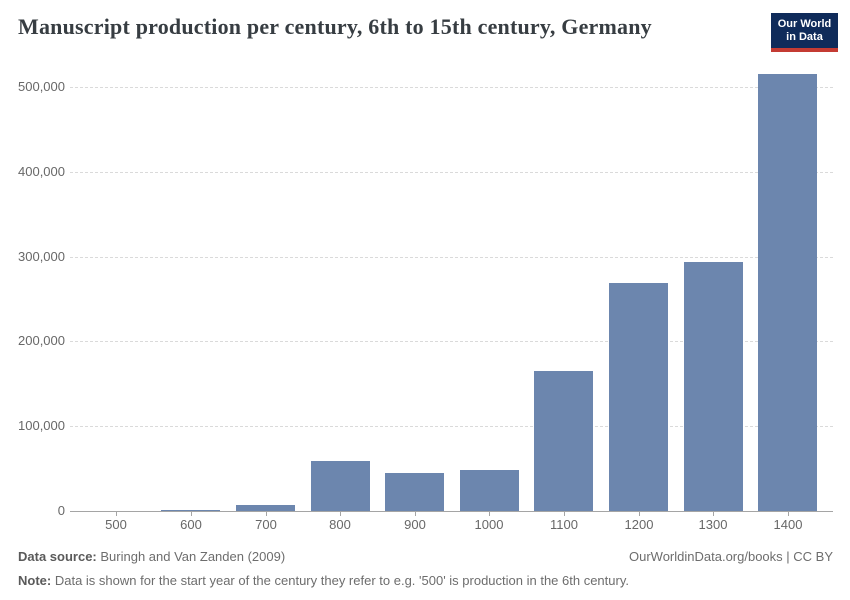  Describe the element at coordinates (564, 524) in the screenshot. I see `x-axis-label-1100: 1100` at that location.